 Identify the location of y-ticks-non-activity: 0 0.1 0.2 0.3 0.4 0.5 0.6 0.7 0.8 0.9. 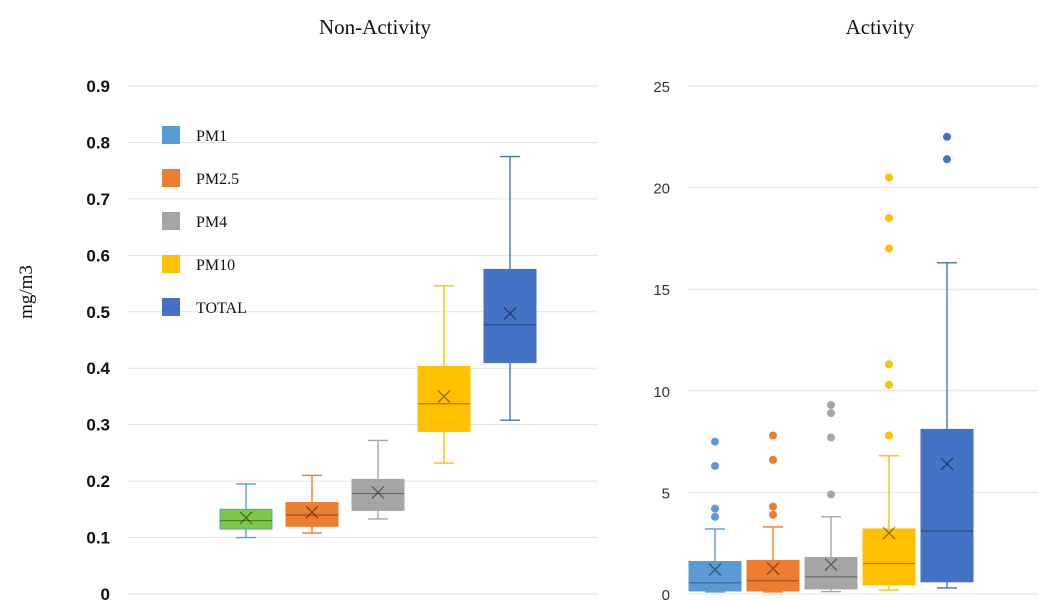
(98, 338).